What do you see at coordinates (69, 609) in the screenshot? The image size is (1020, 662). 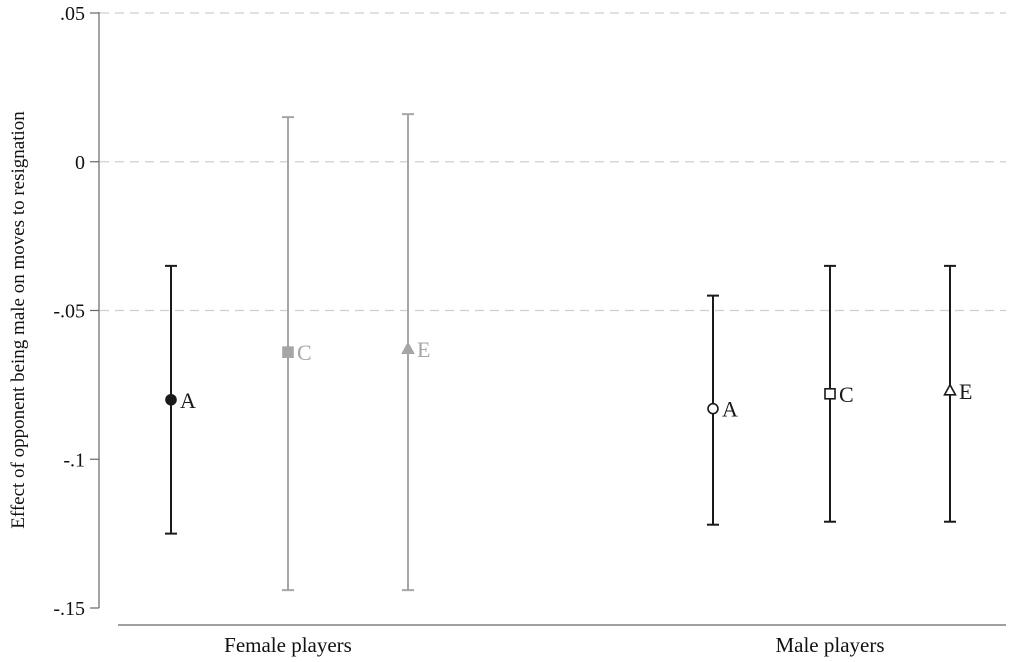 I see `y-tick-label: -.15` at bounding box center [69, 609].